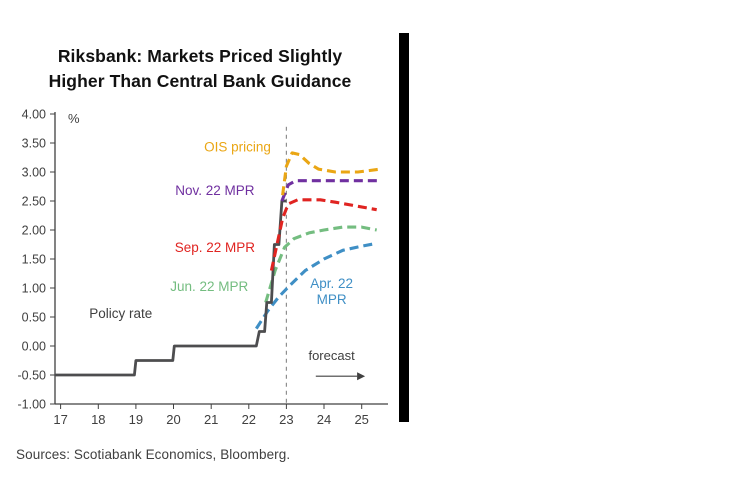  I want to click on y-tick-label: 1.00, so click(34, 289).